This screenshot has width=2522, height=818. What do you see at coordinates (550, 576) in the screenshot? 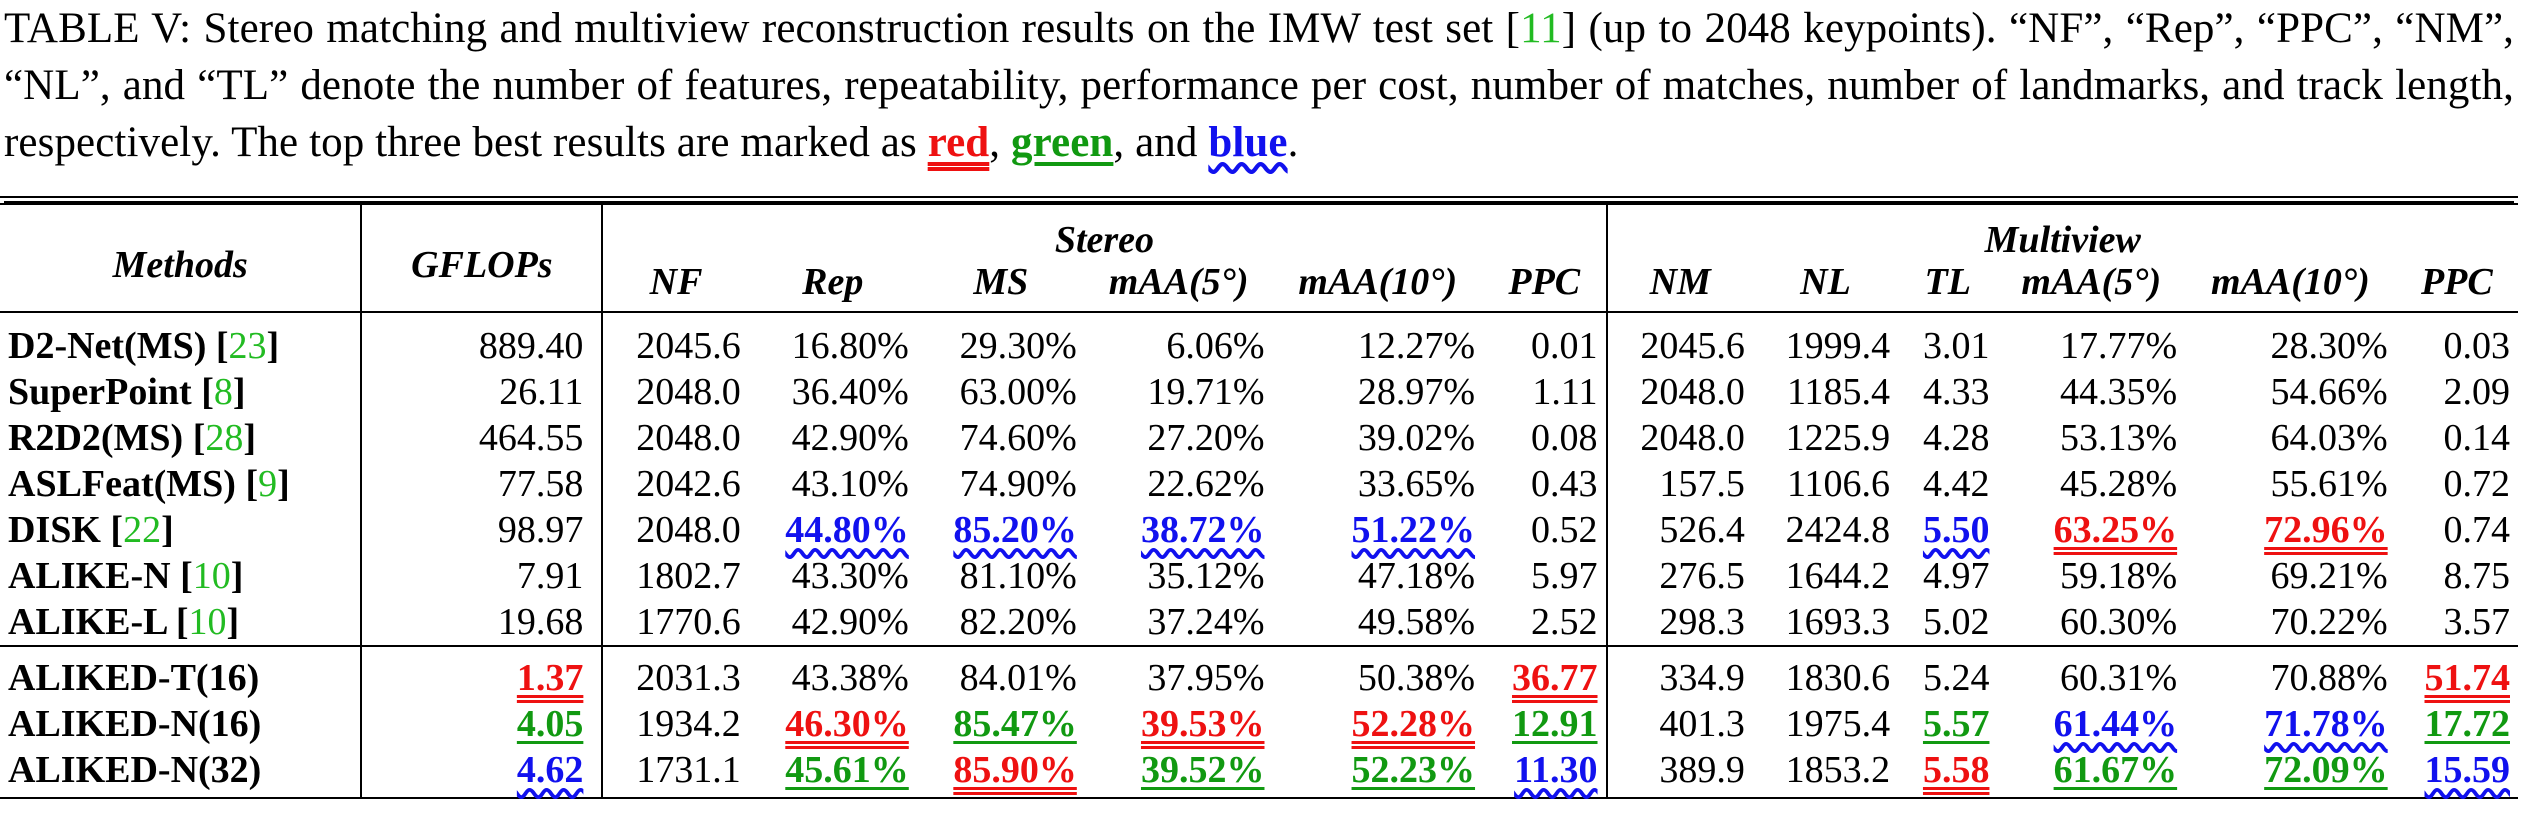
I see `value-text: 7.91` at bounding box center [550, 576].